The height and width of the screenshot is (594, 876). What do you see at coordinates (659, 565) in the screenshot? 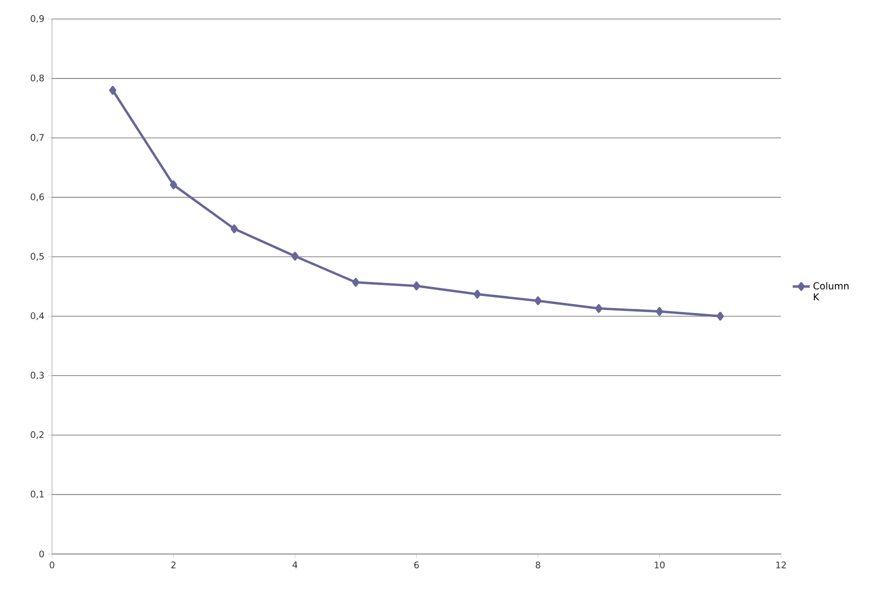
I see `x-tick-label: 10` at bounding box center [659, 565].